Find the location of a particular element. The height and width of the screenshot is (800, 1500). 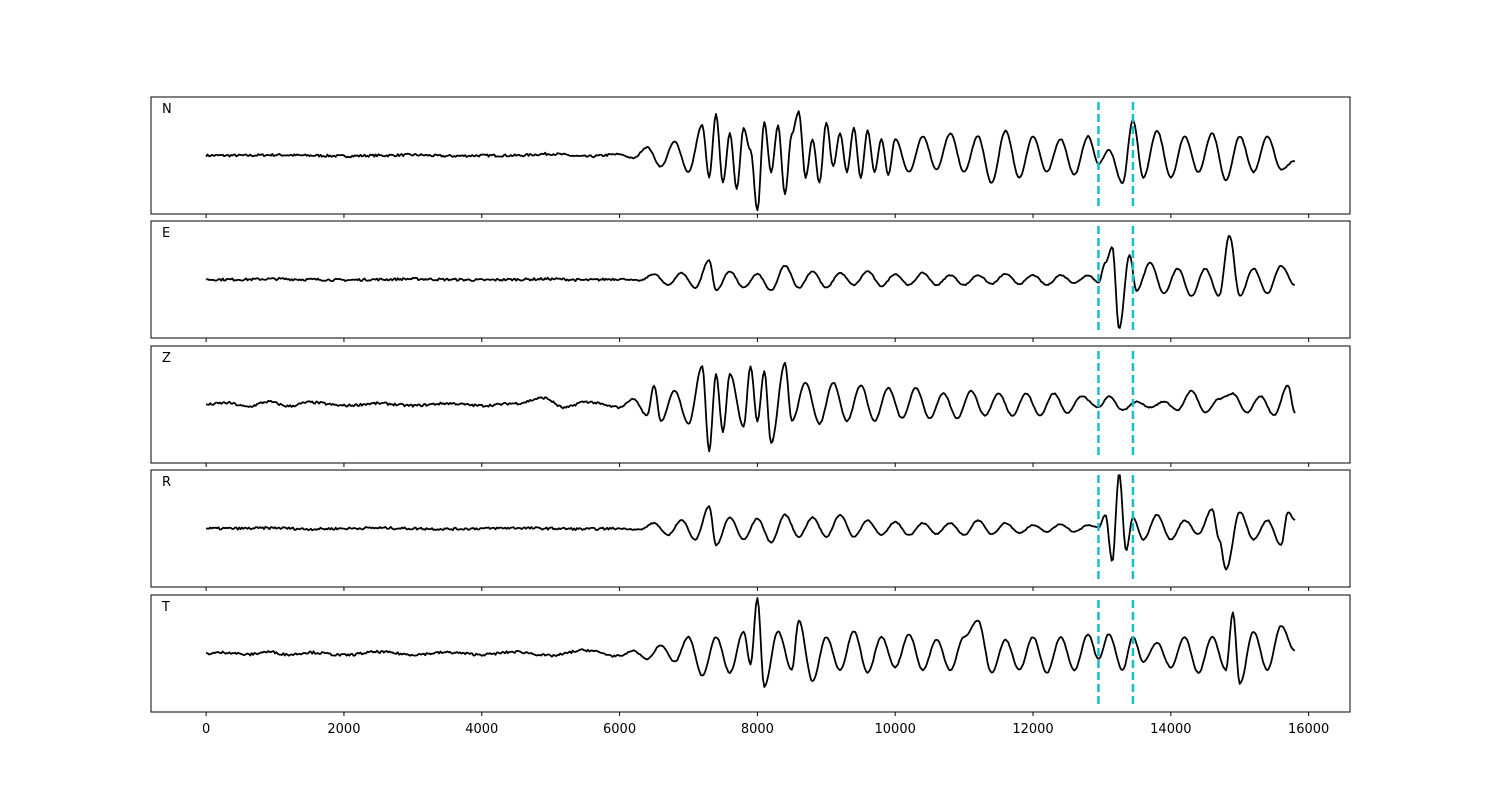

panel-label: T is located at coordinates (165, 607).